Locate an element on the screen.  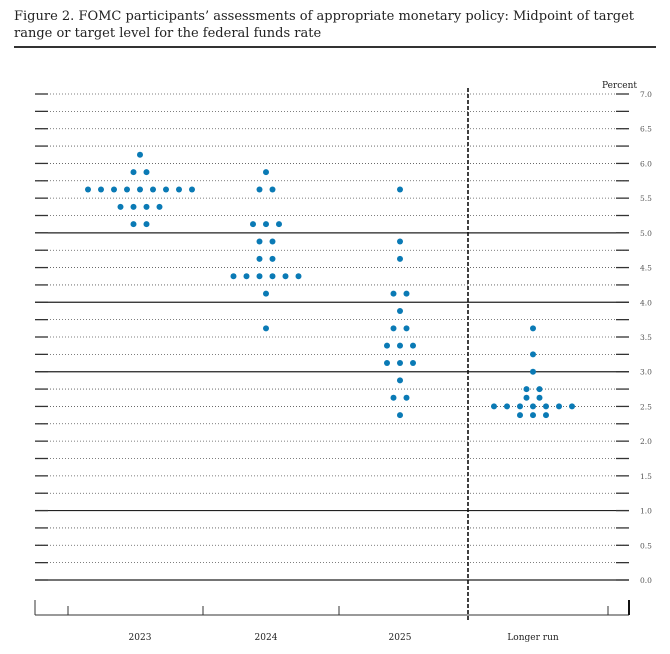
y-tick-label: 3.5 is located at coordinates (646, 337).